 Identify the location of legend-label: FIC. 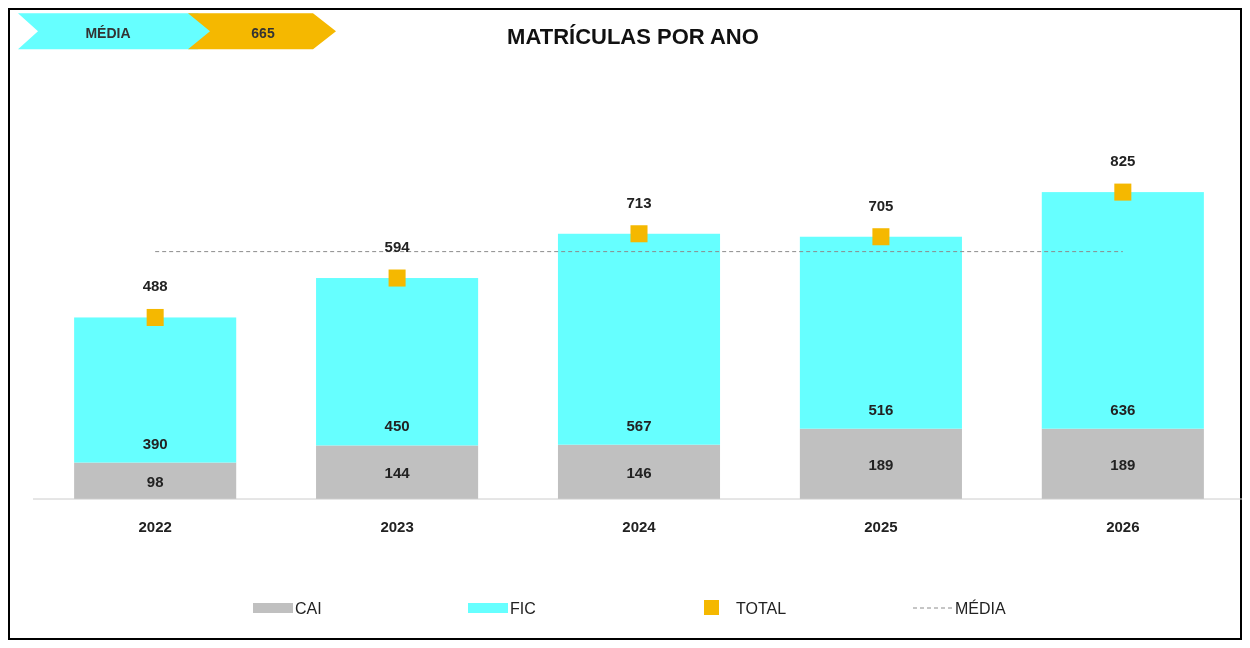
(523, 608).